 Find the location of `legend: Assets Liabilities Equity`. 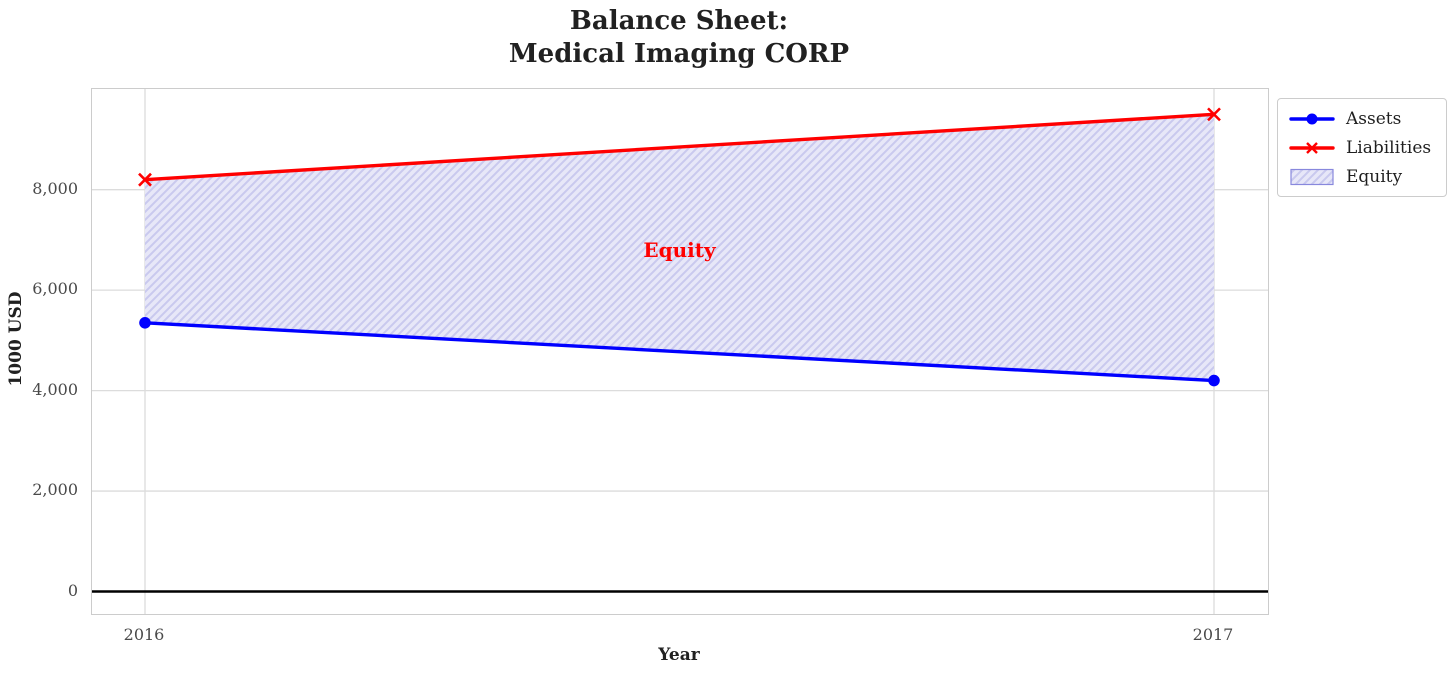

legend: Assets Liabilities Equity is located at coordinates (1362, 147).